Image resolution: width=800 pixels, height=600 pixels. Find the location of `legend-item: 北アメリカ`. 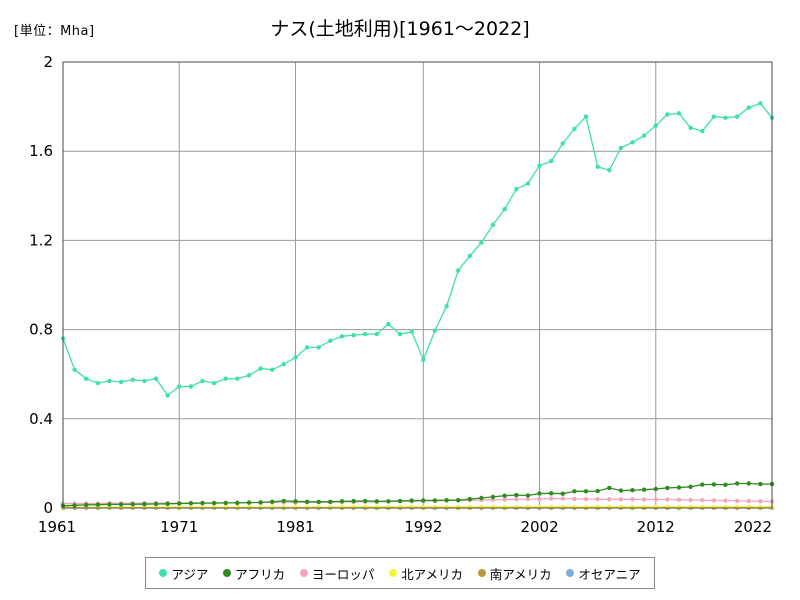

legend-item: 北アメリカ is located at coordinates (426, 573).